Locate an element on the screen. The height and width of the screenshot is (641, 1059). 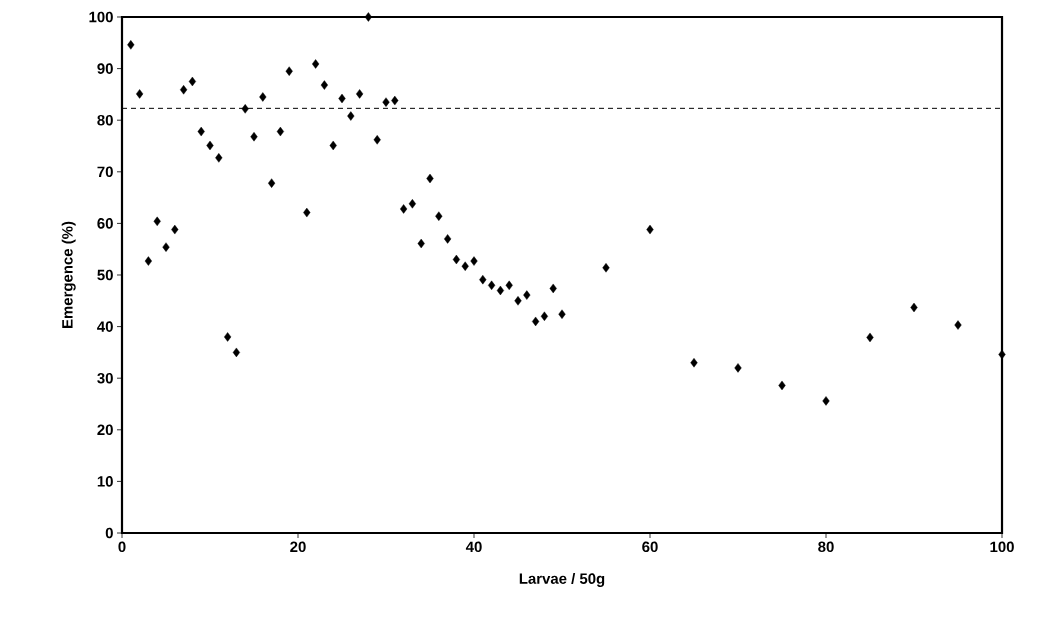
y-tick-label: 10 is located at coordinates (105, 481).